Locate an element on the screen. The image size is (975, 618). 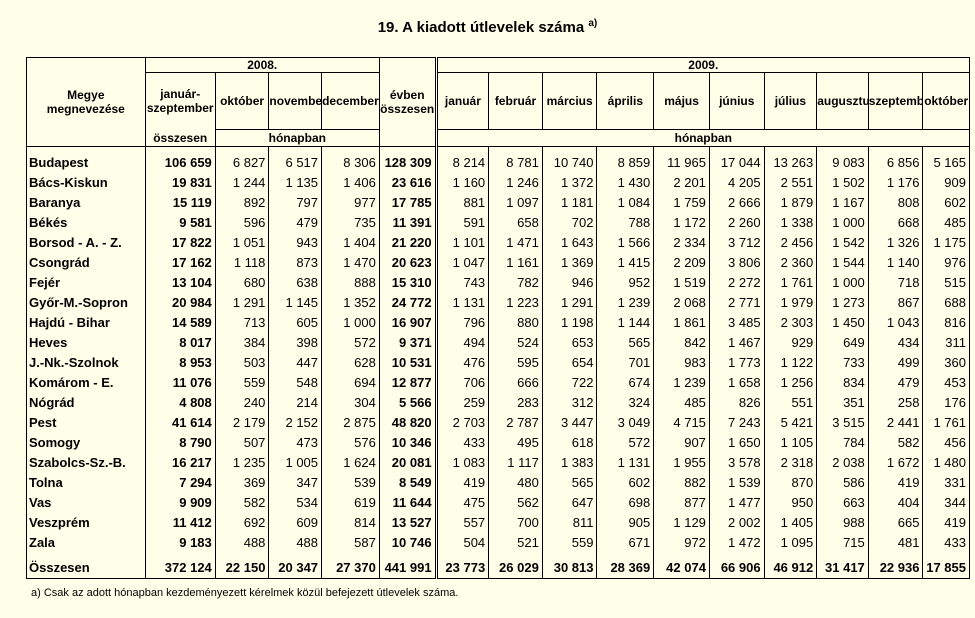
county-name: Összesen is located at coordinates (86, 566).